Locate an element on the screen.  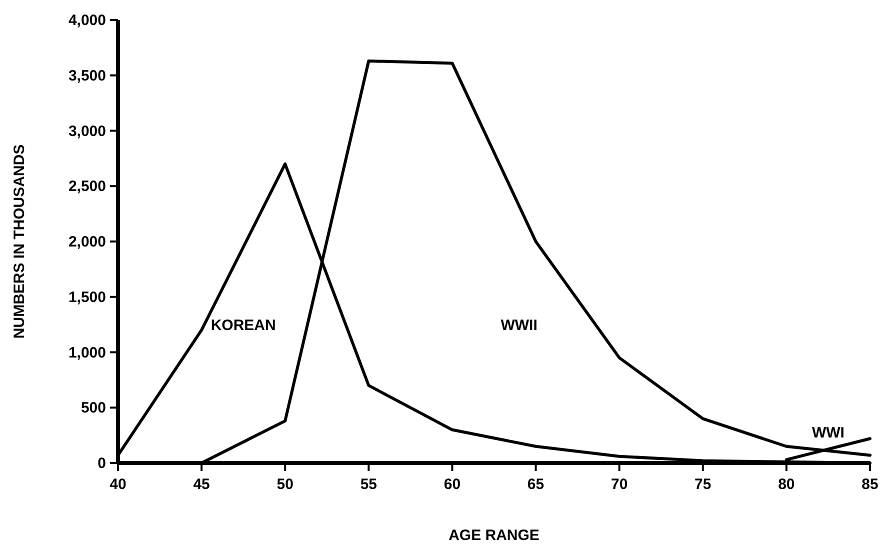
x-tick-label: 80 is located at coordinates (786, 484).